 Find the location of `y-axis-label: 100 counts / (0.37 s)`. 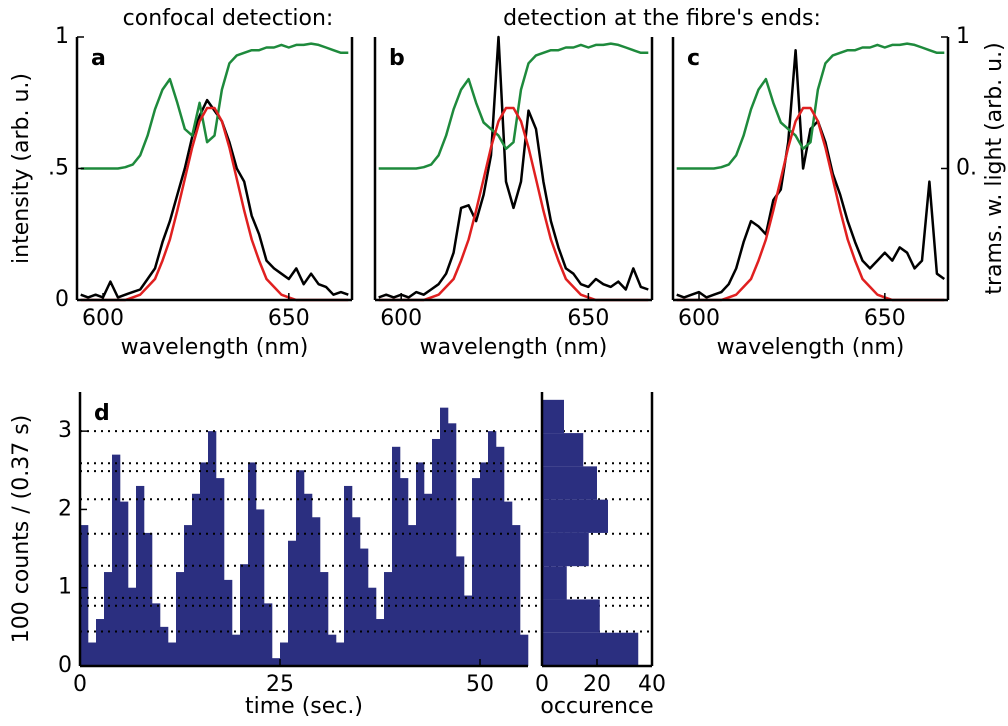

y-axis-label: 100 counts / (0.37 s) is located at coordinates (21, 529).